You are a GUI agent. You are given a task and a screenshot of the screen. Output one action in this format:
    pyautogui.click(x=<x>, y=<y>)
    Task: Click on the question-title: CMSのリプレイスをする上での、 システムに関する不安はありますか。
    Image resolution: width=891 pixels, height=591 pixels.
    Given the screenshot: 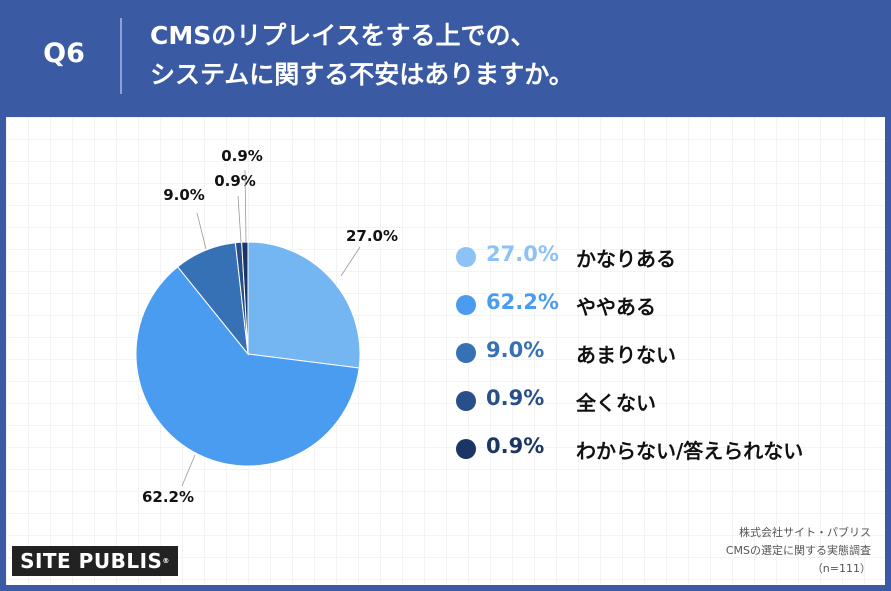 What is the action you would take?
    pyautogui.click(x=362, y=55)
    